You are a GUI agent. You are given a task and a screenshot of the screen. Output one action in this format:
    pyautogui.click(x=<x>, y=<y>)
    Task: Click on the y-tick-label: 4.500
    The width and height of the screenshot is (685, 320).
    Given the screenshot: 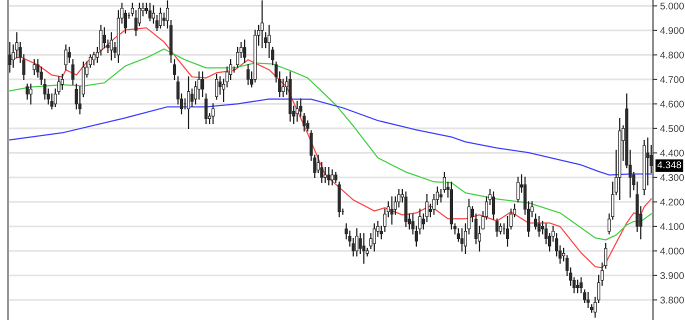 What is the action you would take?
    pyautogui.click(x=672, y=128)
    